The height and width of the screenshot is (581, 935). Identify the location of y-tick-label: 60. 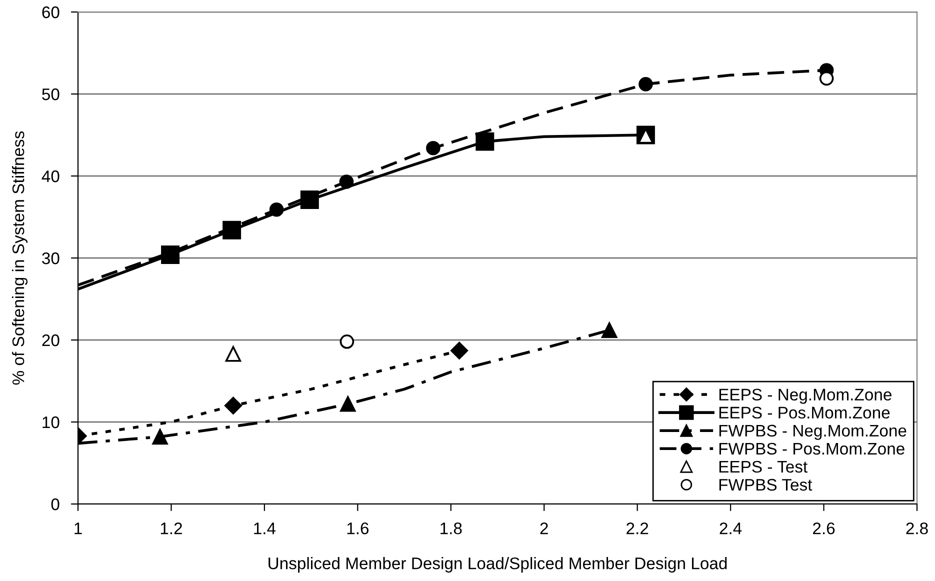
(51, 12).